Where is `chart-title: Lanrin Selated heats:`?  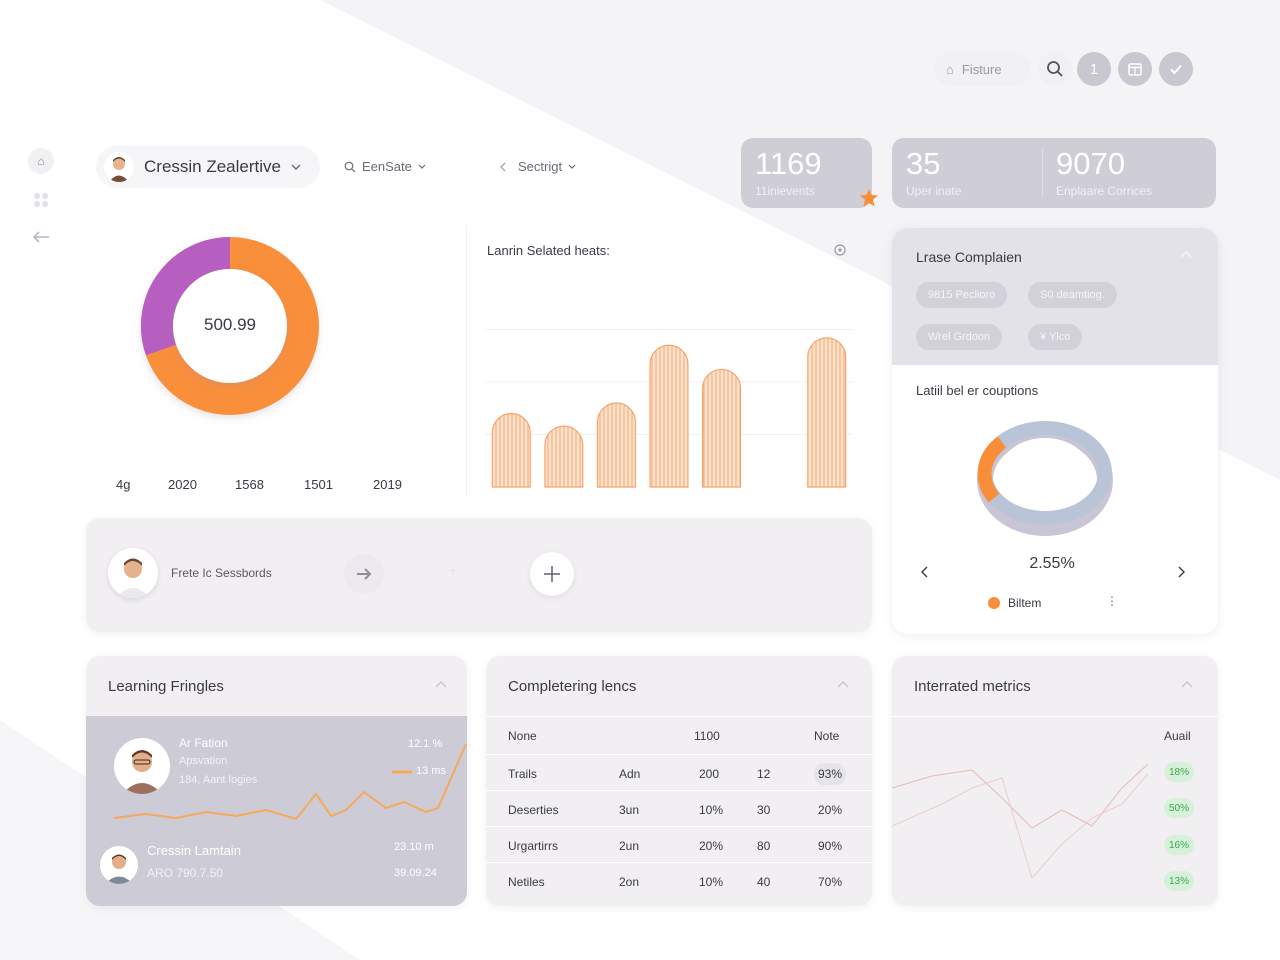 chart-title: Lanrin Selated heats: is located at coordinates (548, 250).